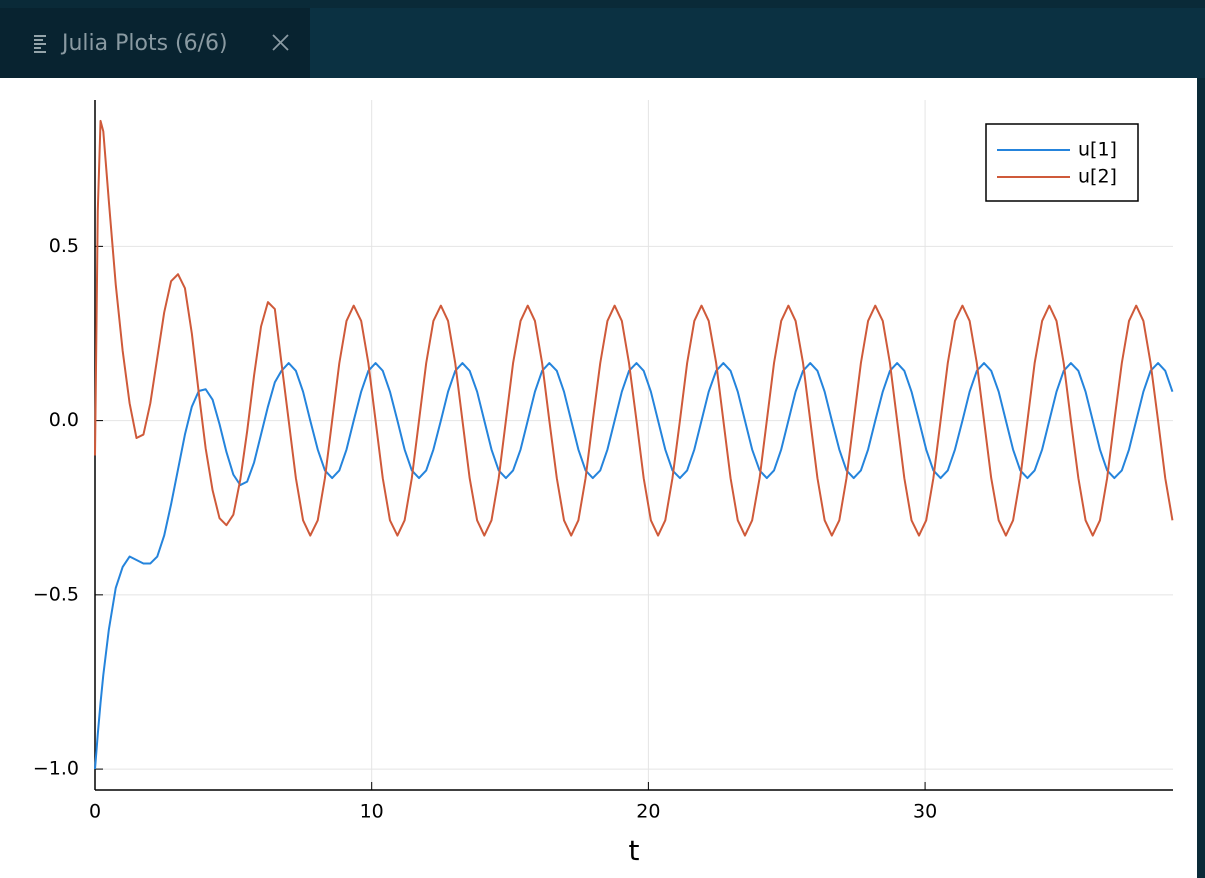 Image resolution: width=1205 pixels, height=878 pixels. I want to click on legend-label: u[1], so click(1097, 150).